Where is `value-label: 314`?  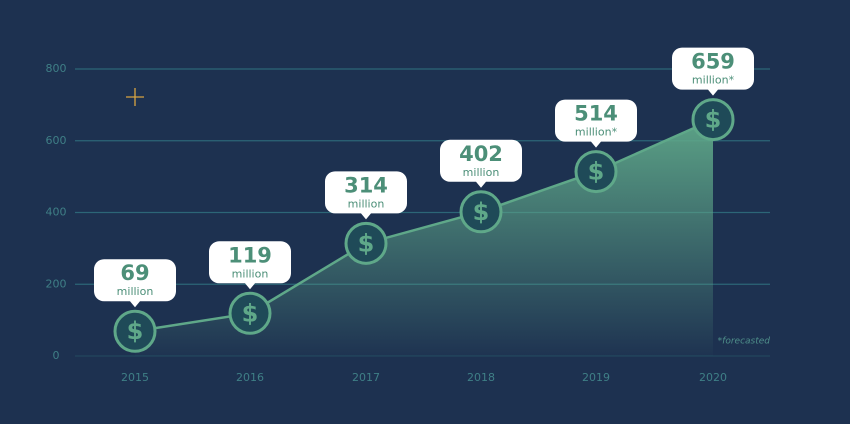
value-label: 314 is located at coordinates (366, 185).